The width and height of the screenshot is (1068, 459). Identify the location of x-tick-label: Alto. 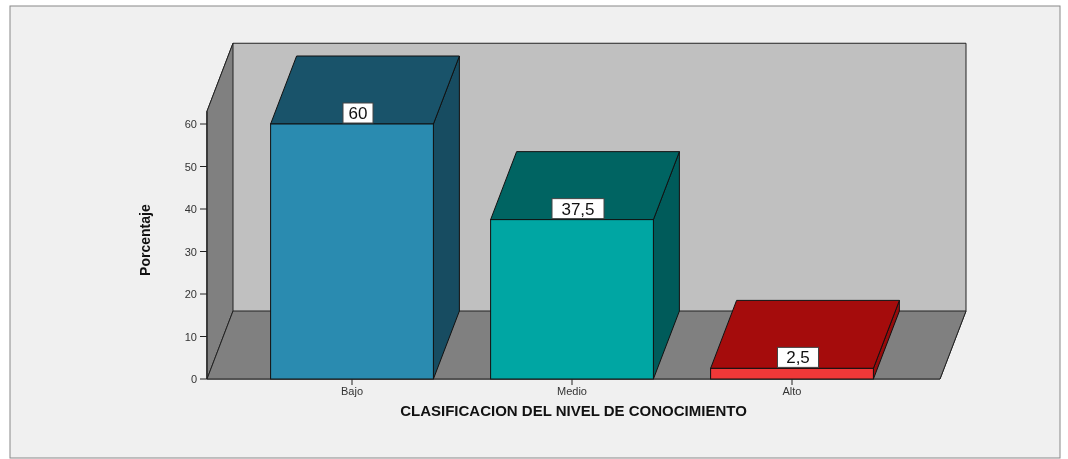
(792, 391).